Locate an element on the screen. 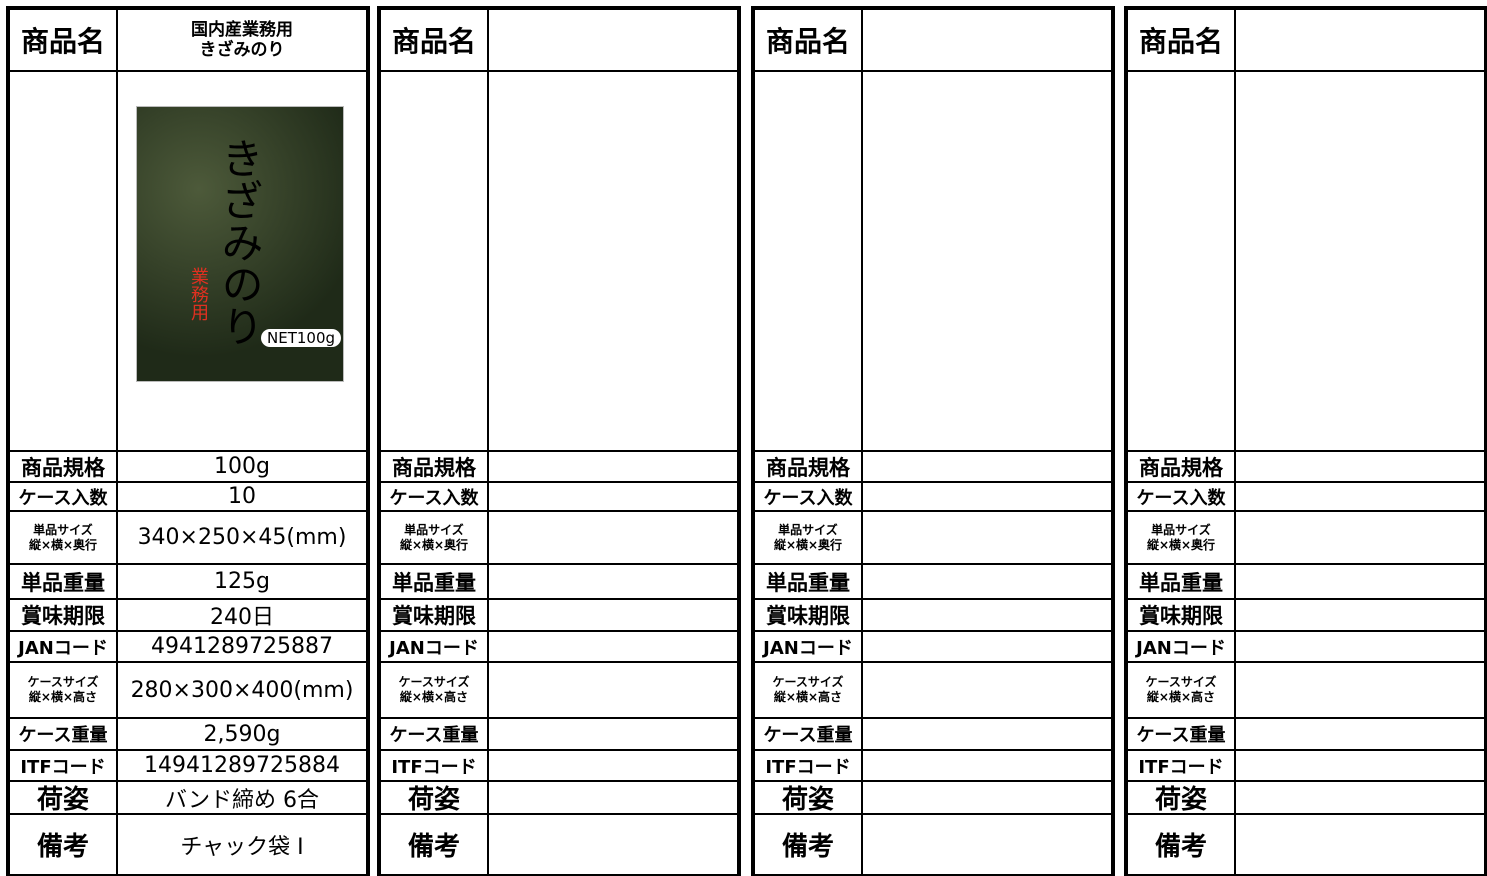 Image resolution: width=1487 pixels, height=876 pixels. row-value: 240日 is located at coordinates (242, 616).